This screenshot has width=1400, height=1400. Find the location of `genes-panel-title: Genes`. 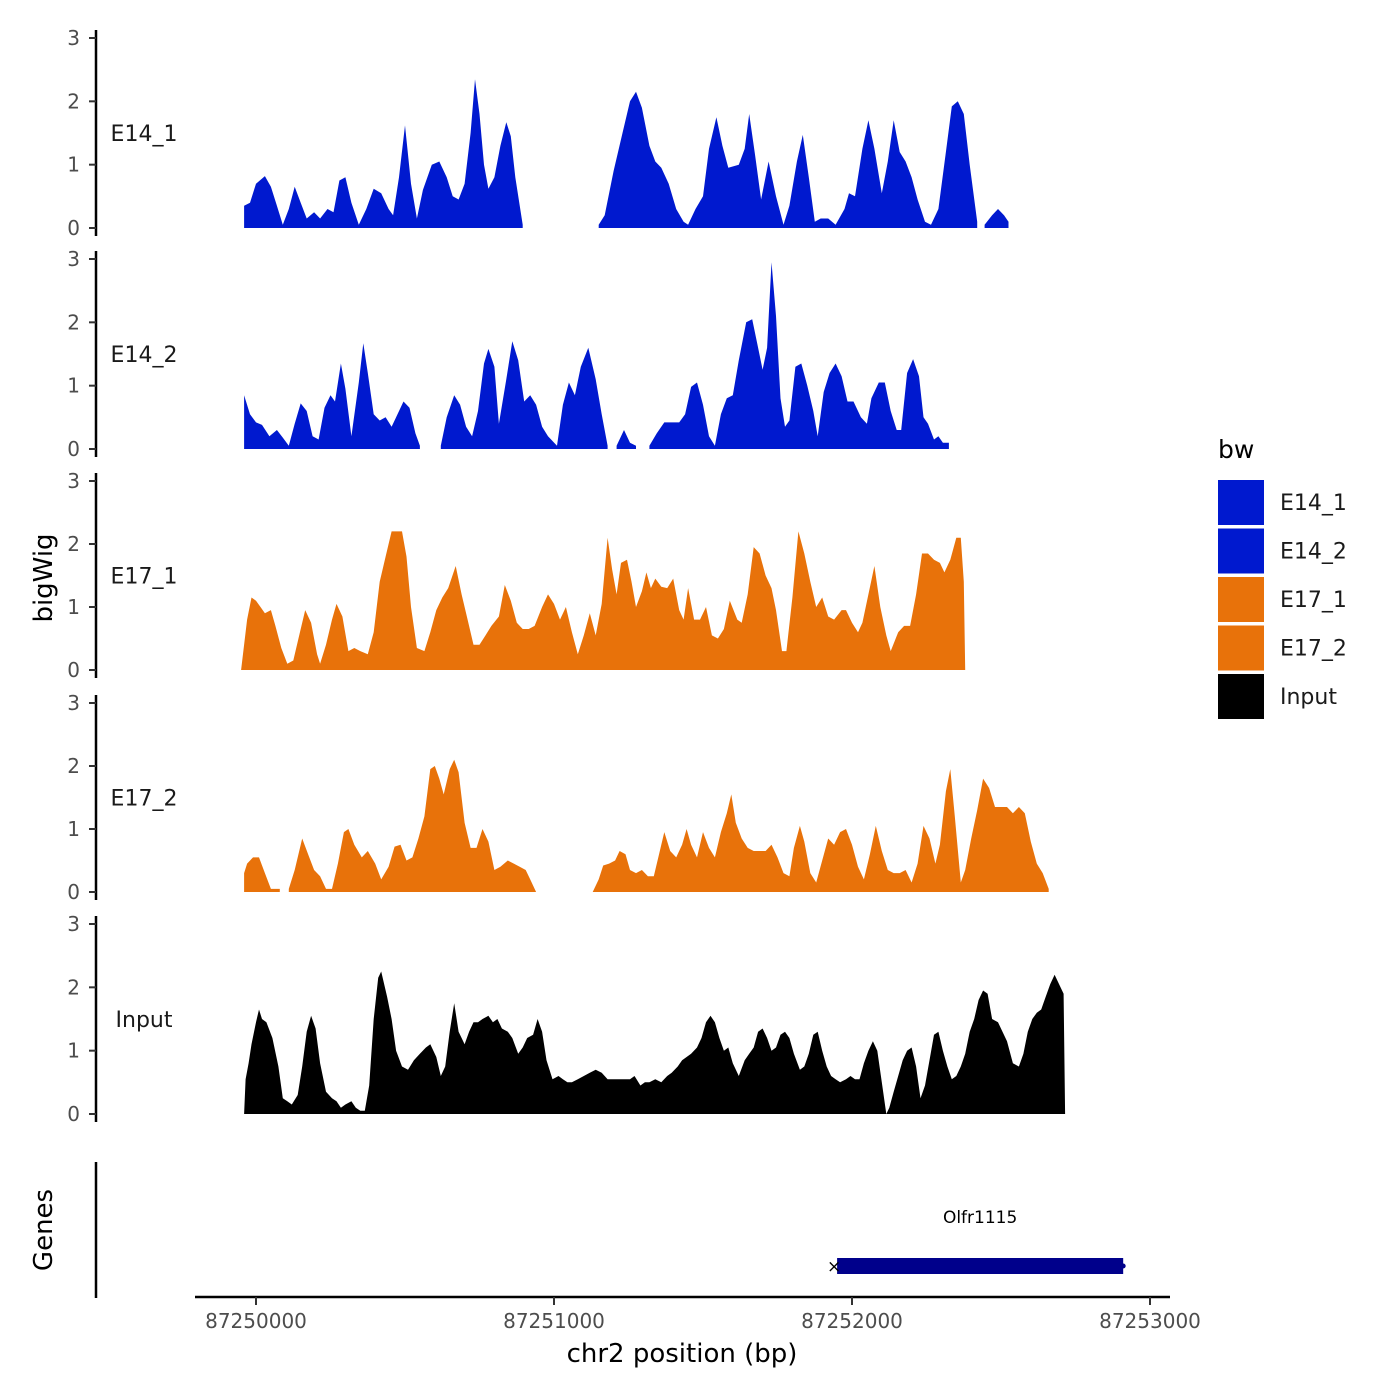

genes-panel-title: Genes is located at coordinates (44, 1230).